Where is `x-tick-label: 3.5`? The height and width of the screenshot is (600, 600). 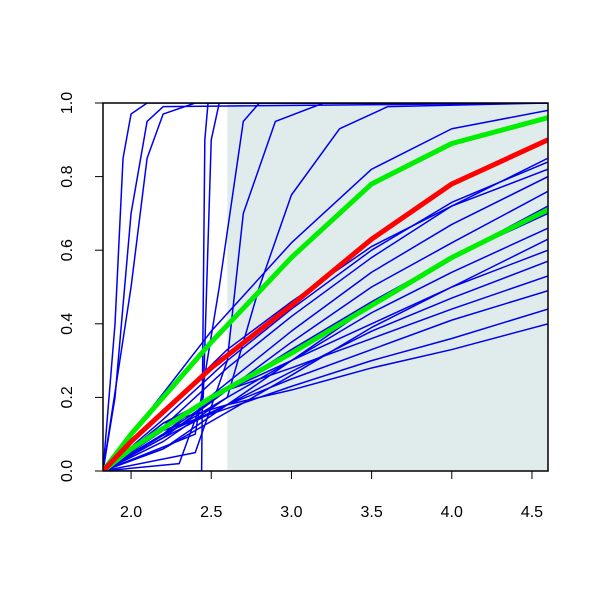
x-tick-label: 3.5 is located at coordinates (371, 512).